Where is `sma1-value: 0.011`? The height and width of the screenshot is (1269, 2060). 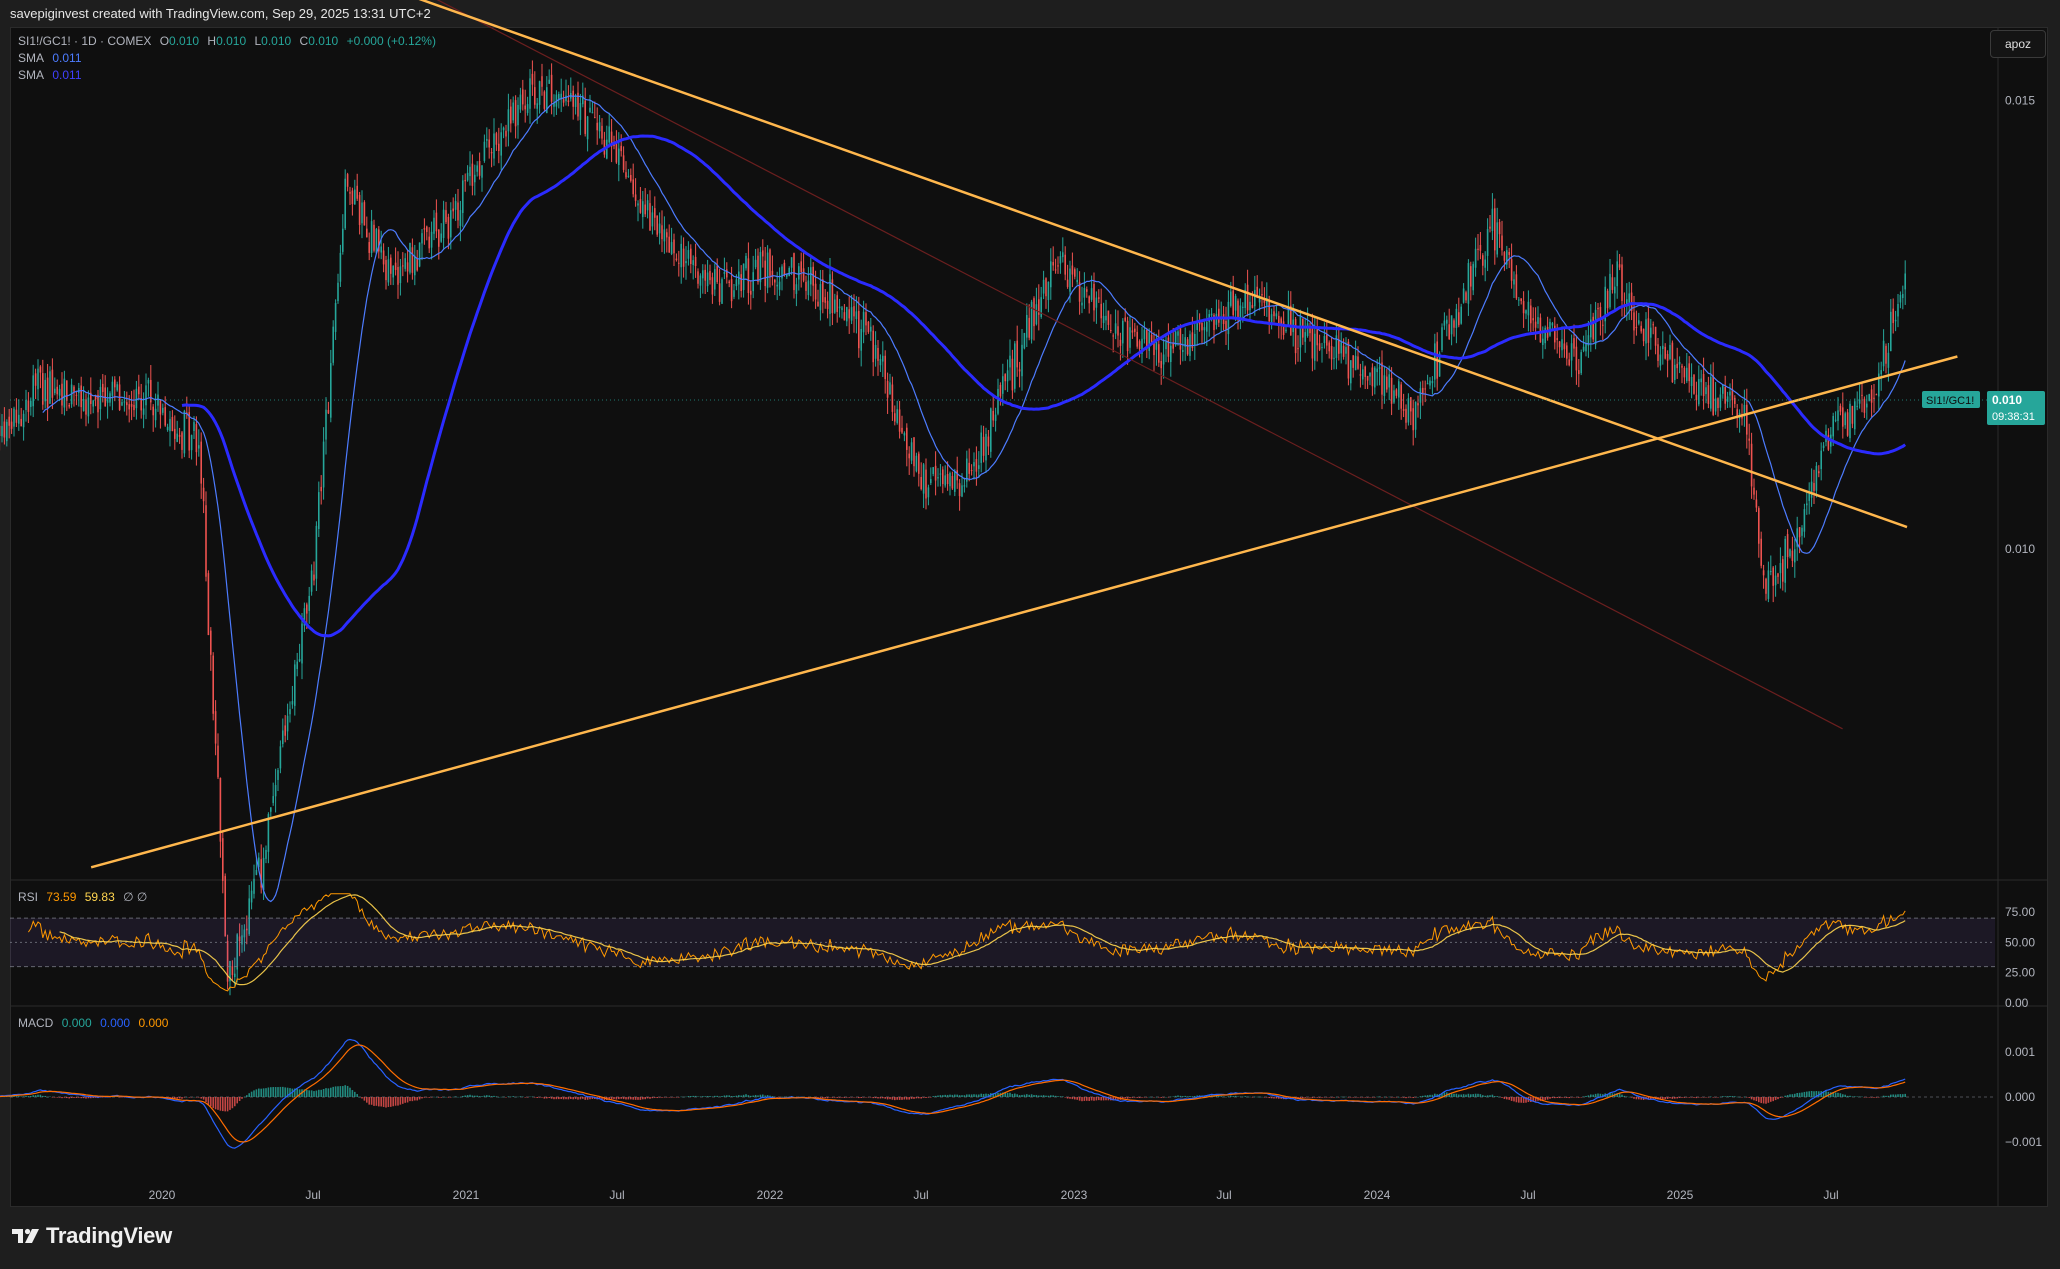 sma1-value: 0.011 is located at coordinates (67, 58).